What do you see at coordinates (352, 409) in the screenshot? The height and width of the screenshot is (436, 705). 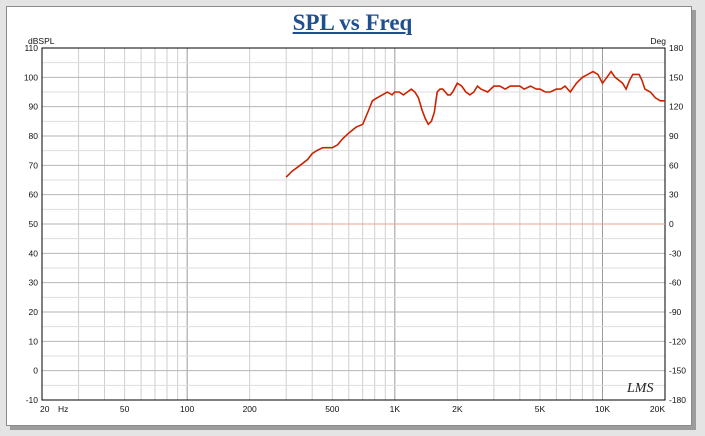 I see `x-tick-labels: 20 50 100 200 500 1K 2K 5K 10K 20K` at bounding box center [352, 409].